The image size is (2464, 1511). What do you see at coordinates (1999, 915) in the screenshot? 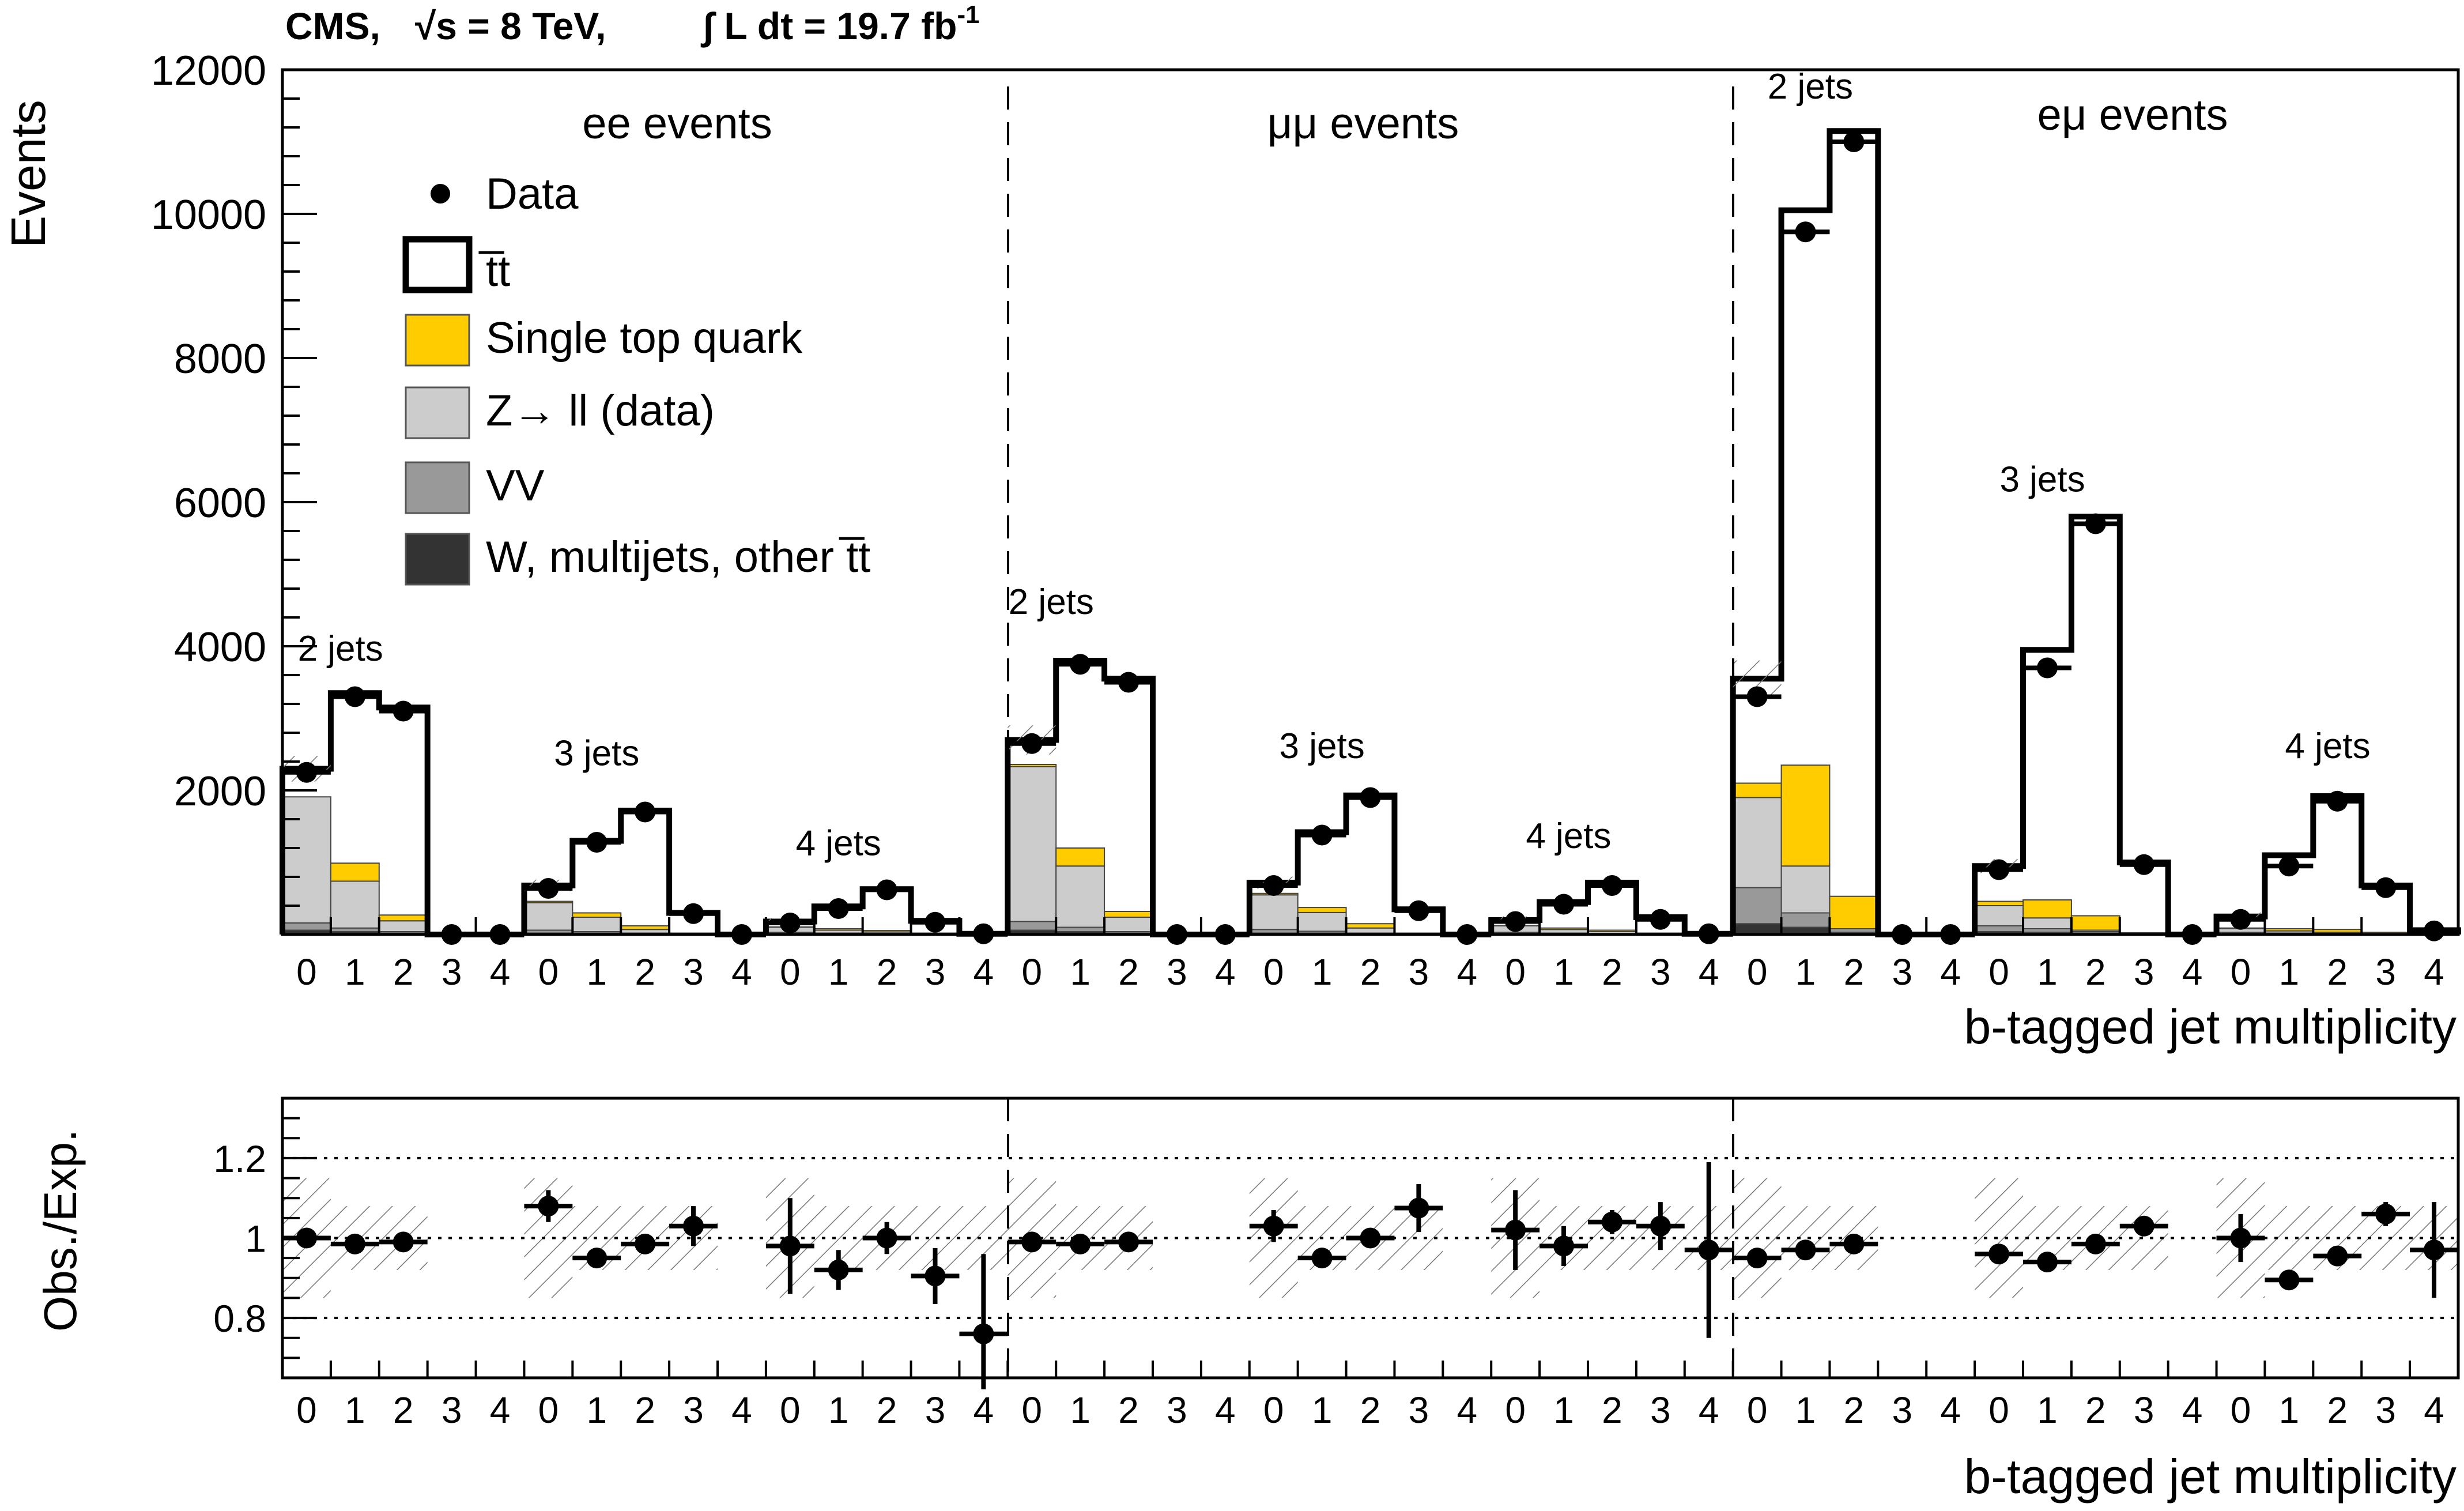
I see `bar-z-ll-emu-3jets-bin0` at bounding box center [1999, 915].